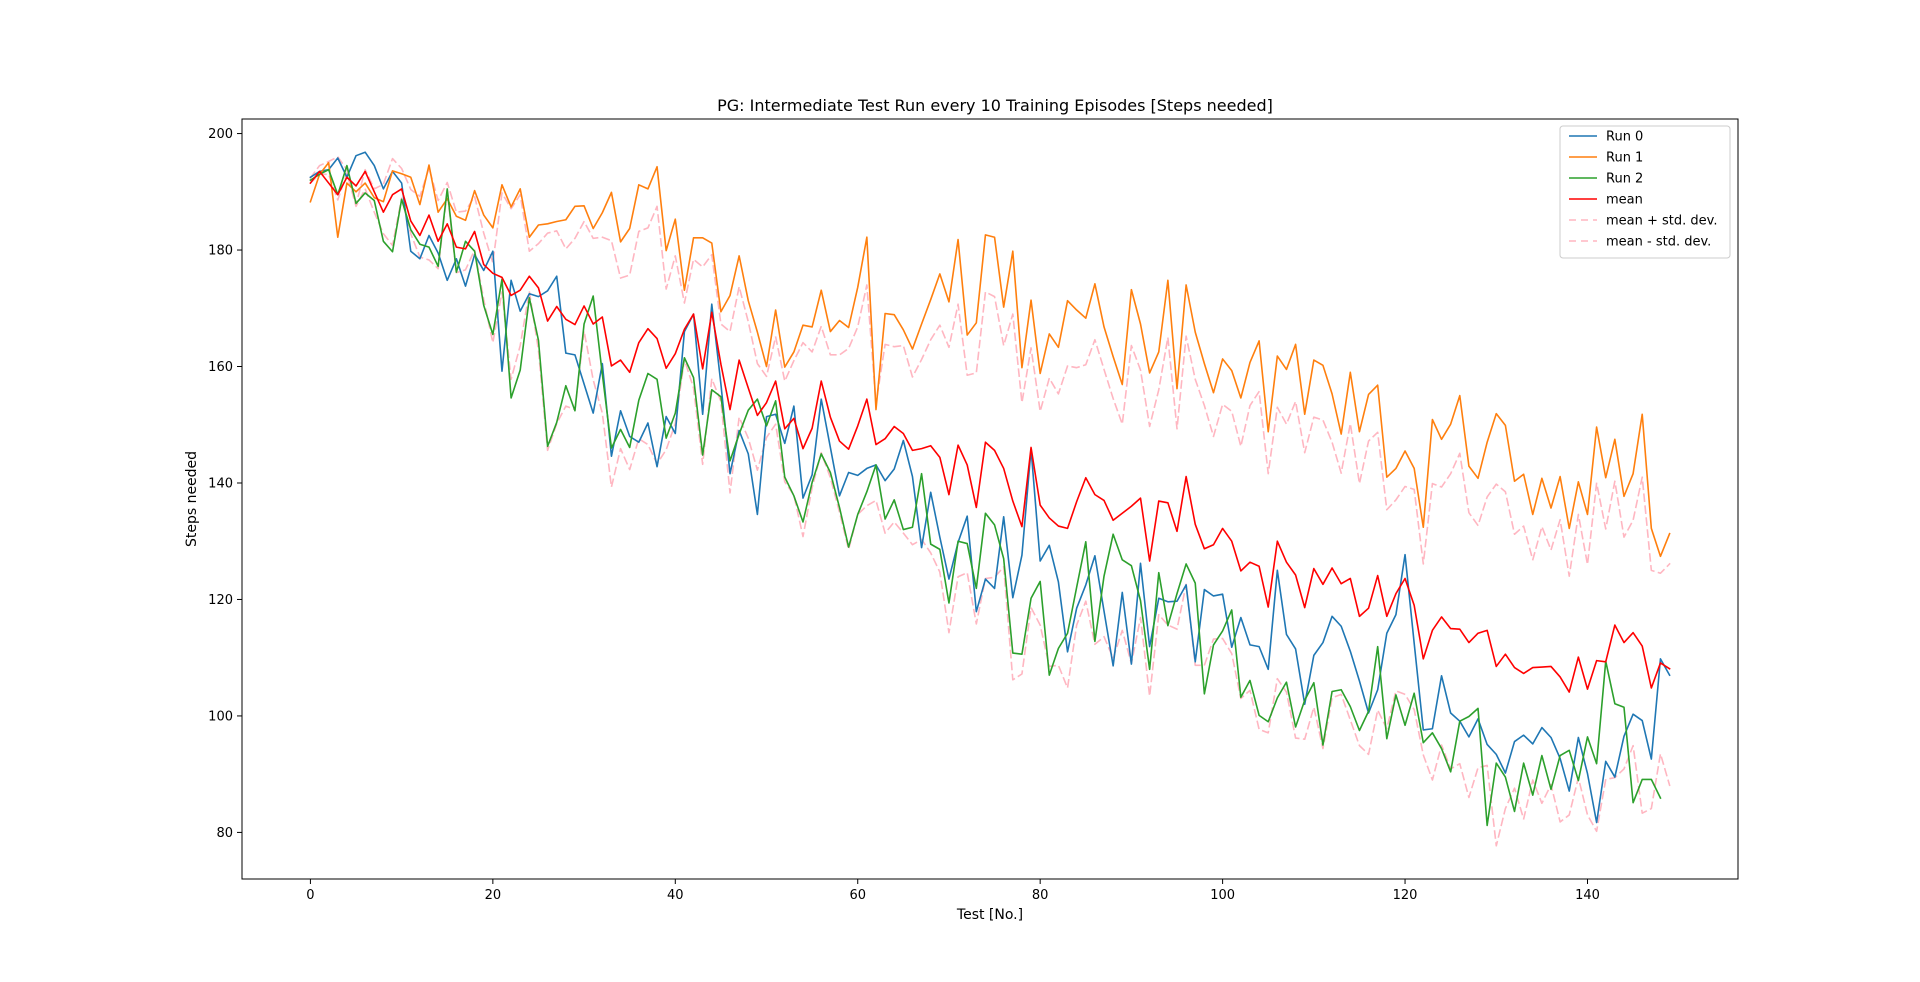 The image size is (1920, 982). Describe the element at coordinates (1624, 158) in the screenshot. I see `legend-label: Run 1` at that location.